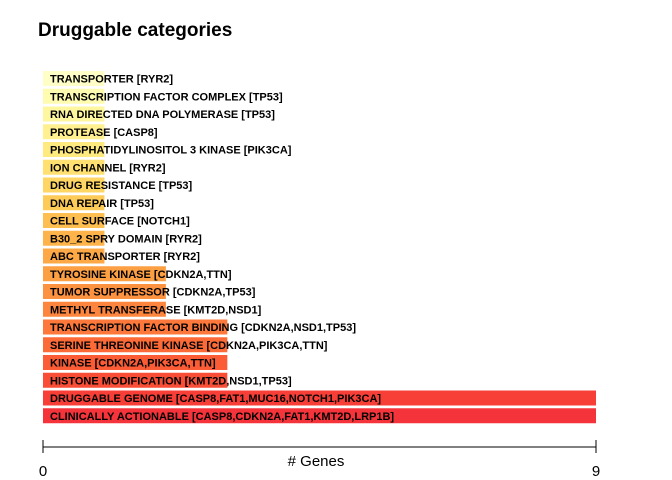 The width and height of the screenshot is (672, 480). Describe the element at coordinates (596, 471) in the screenshot. I see `x-tick-label-max: 9` at that location.